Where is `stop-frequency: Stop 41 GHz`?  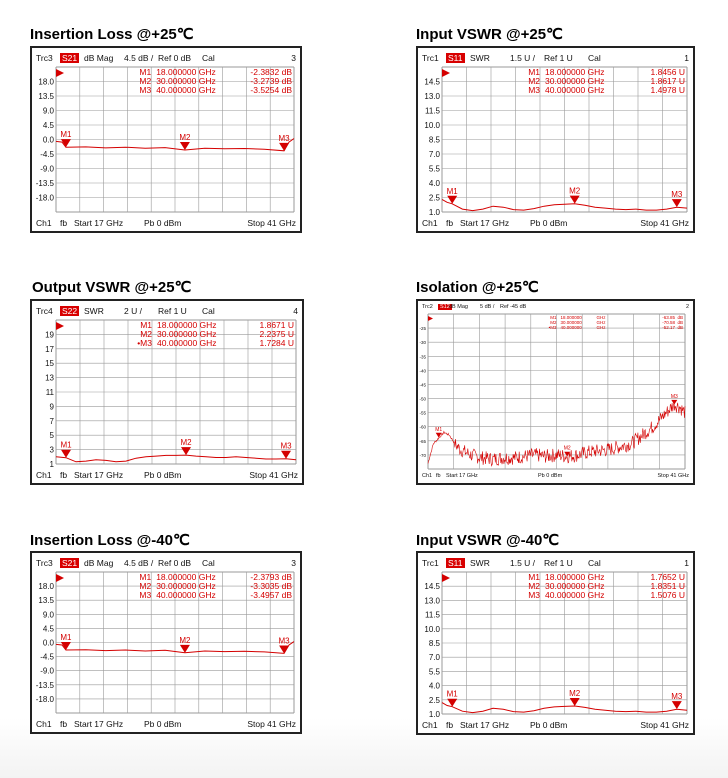
stop-frequency: Stop 41 GHz is located at coordinates (673, 475).